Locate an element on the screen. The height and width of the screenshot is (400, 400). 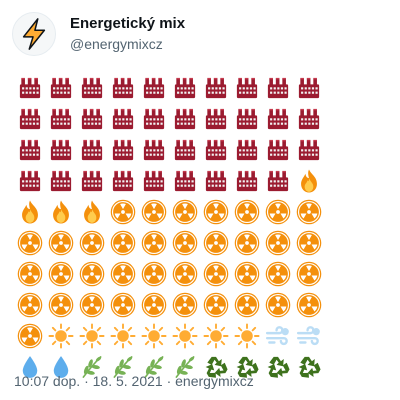
tweet-header: Energetický mix @energymixcz is located at coordinates (200, 34).